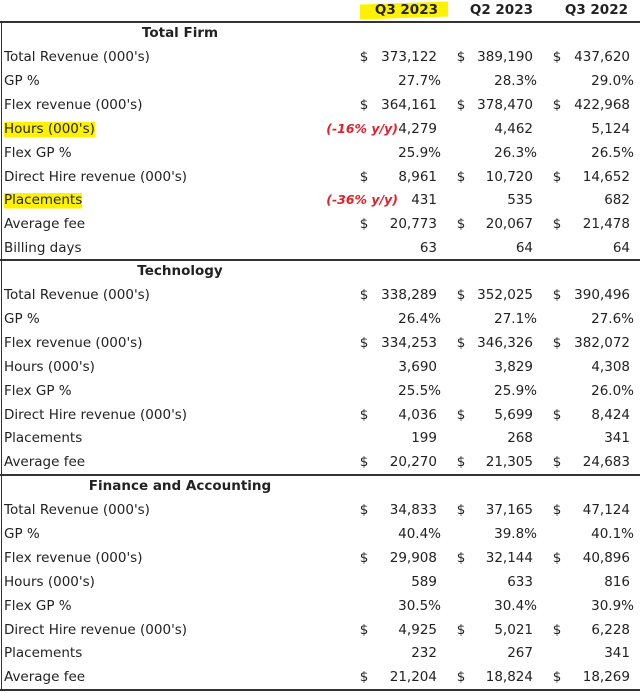 The height and width of the screenshot is (693, 640). Describe the element at coordinates (424, 581) in the screenshot. I see `cell-value: 589` at that location.